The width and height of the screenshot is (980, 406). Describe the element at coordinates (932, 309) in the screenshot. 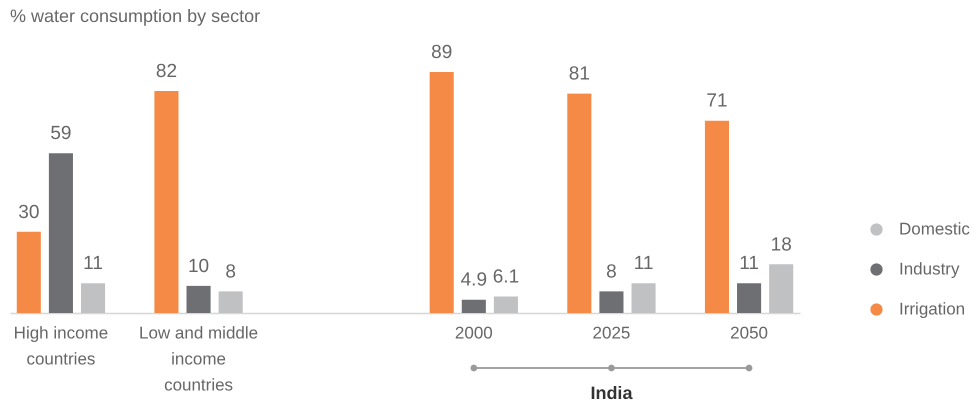

I see `legend-label: Irrigation` at that location.